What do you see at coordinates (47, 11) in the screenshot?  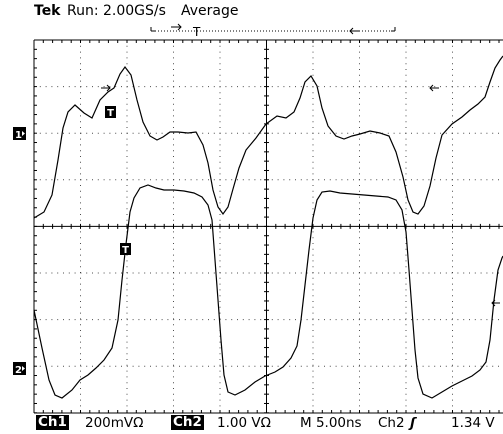 I see `brand-label: Tek` at bounding box center [47, 11].